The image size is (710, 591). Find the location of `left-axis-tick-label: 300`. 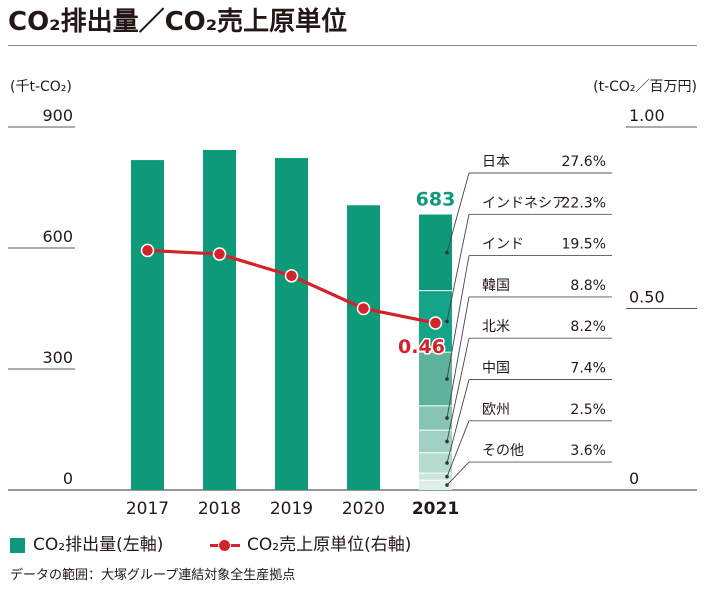

left-axis-tick-label: 300 is located at coordinates (57, 357).